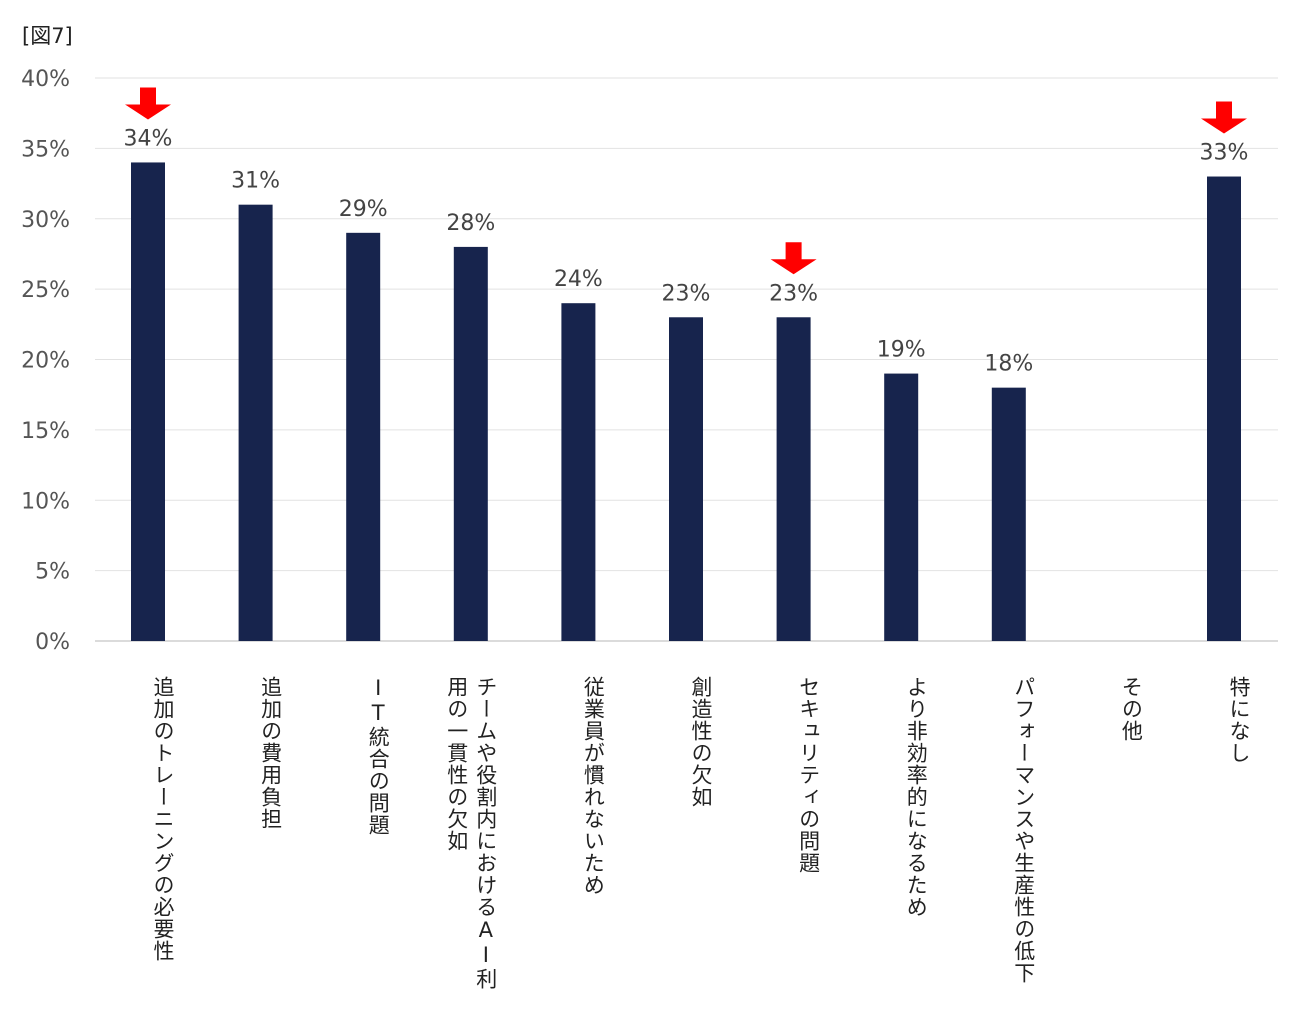 Image resolution: width=1300 pixels, height=1009 pixels. Describe the element at coordinates (52, 572) in the screenshot. I see `y-tick-label: 5%` at that location.